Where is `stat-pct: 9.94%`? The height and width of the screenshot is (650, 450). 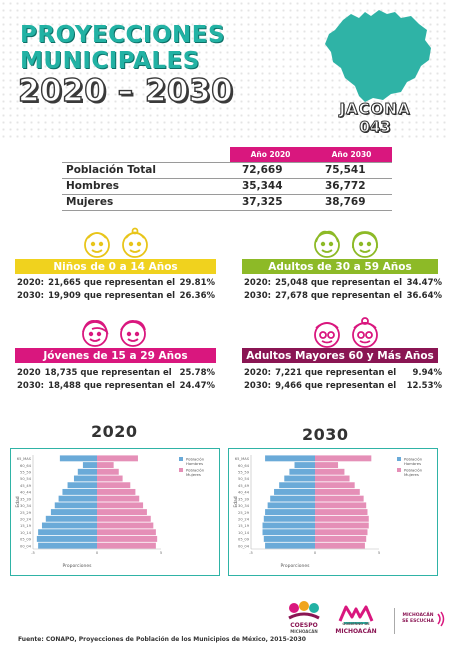 stat-pct: 9.94% is located at coordinates (427, 373).